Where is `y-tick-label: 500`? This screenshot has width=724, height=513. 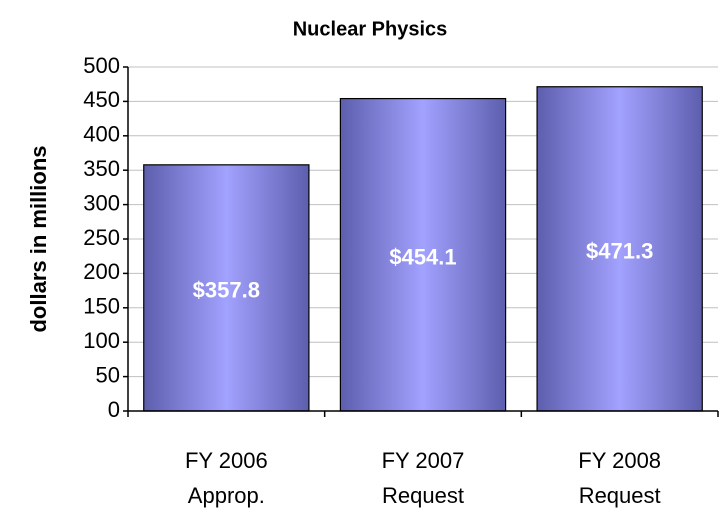
y-tick-label: 500 is located at coordinates (101, 65).